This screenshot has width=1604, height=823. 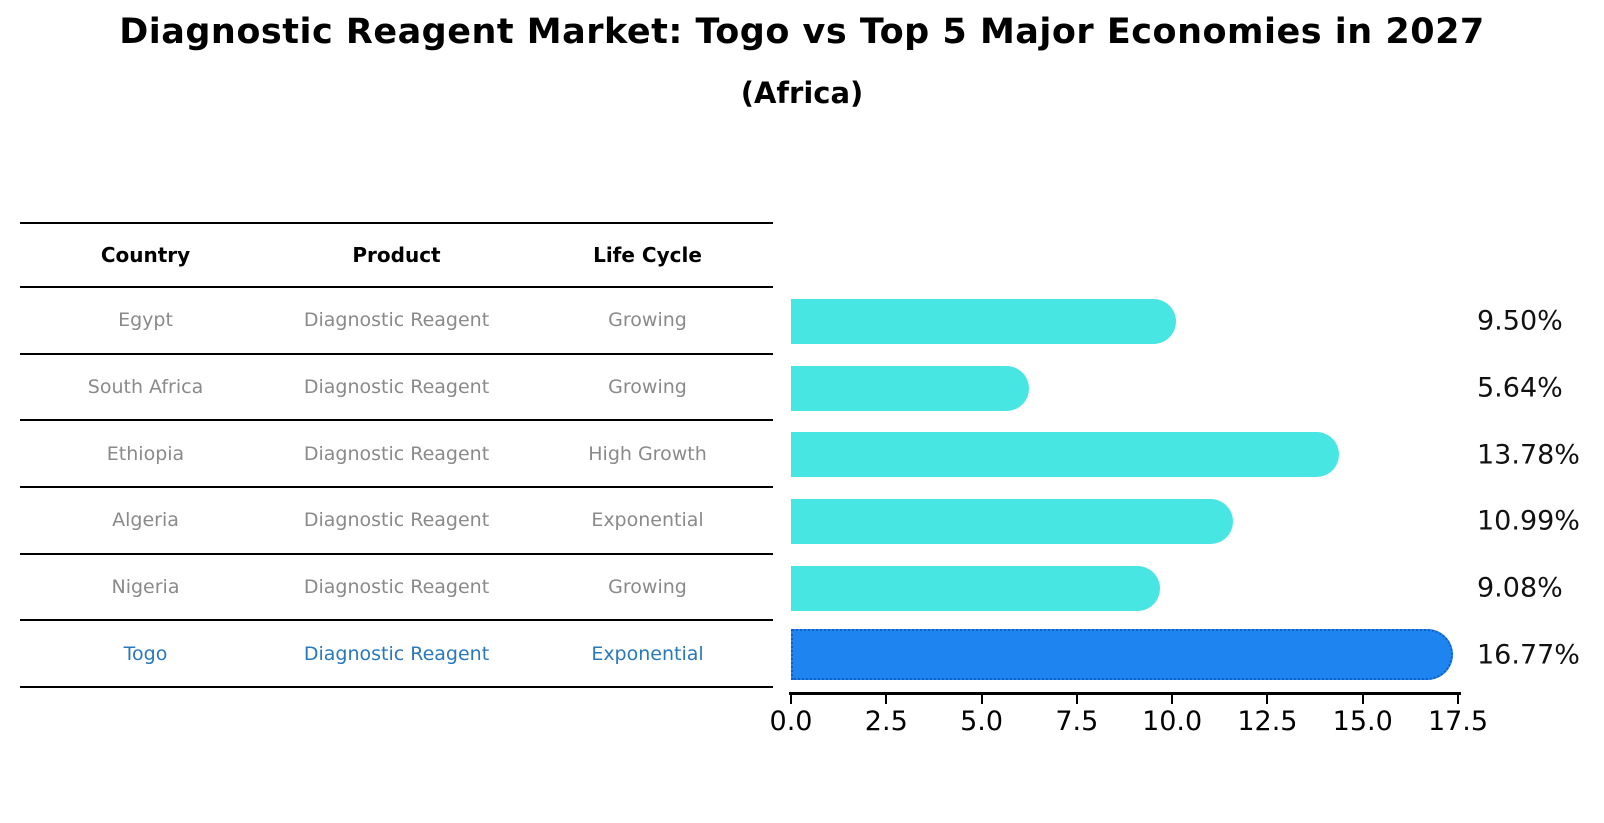 What do you see at coordinates (1528, 455) in the screenshot?
I see `bar-value-label: 13.78%` at bounding box center [1528, 455].